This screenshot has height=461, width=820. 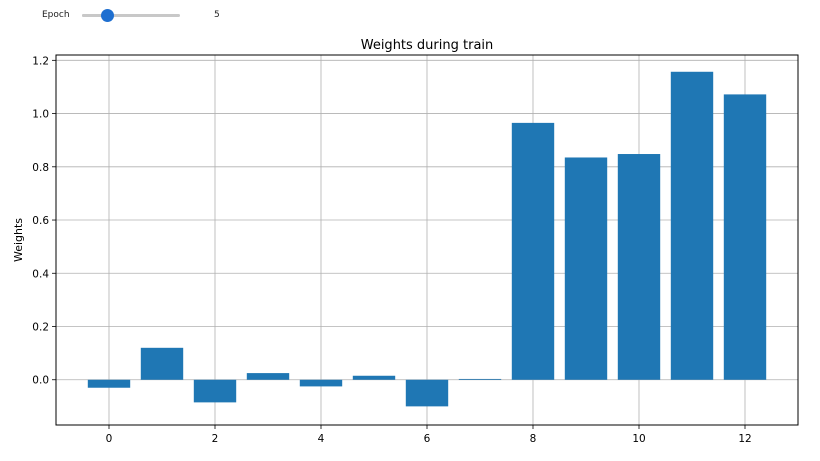 What do you see at coordinates (18, 240) in the screenshot?
I see `y-axis-label: Weights` at bounding box center [18, 240].